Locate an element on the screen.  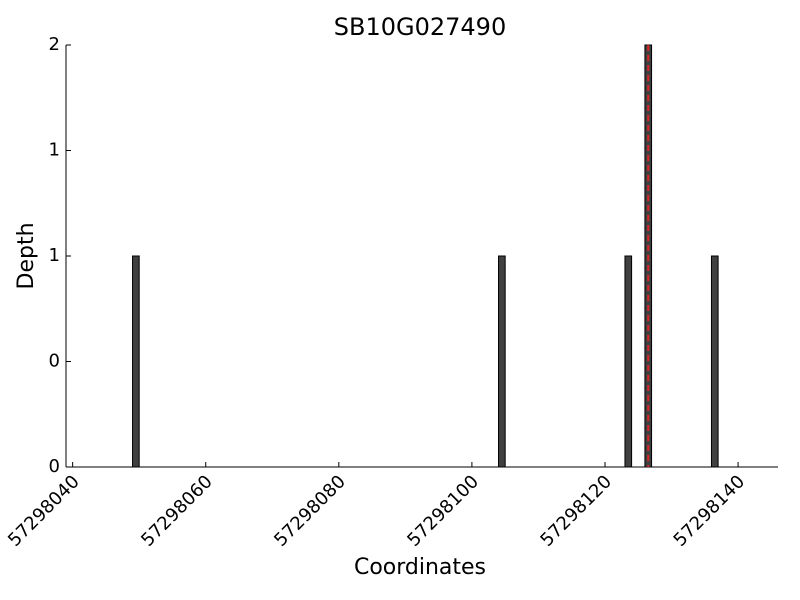
x-tick-label: 57298140 is located at coordinates (710, 511).